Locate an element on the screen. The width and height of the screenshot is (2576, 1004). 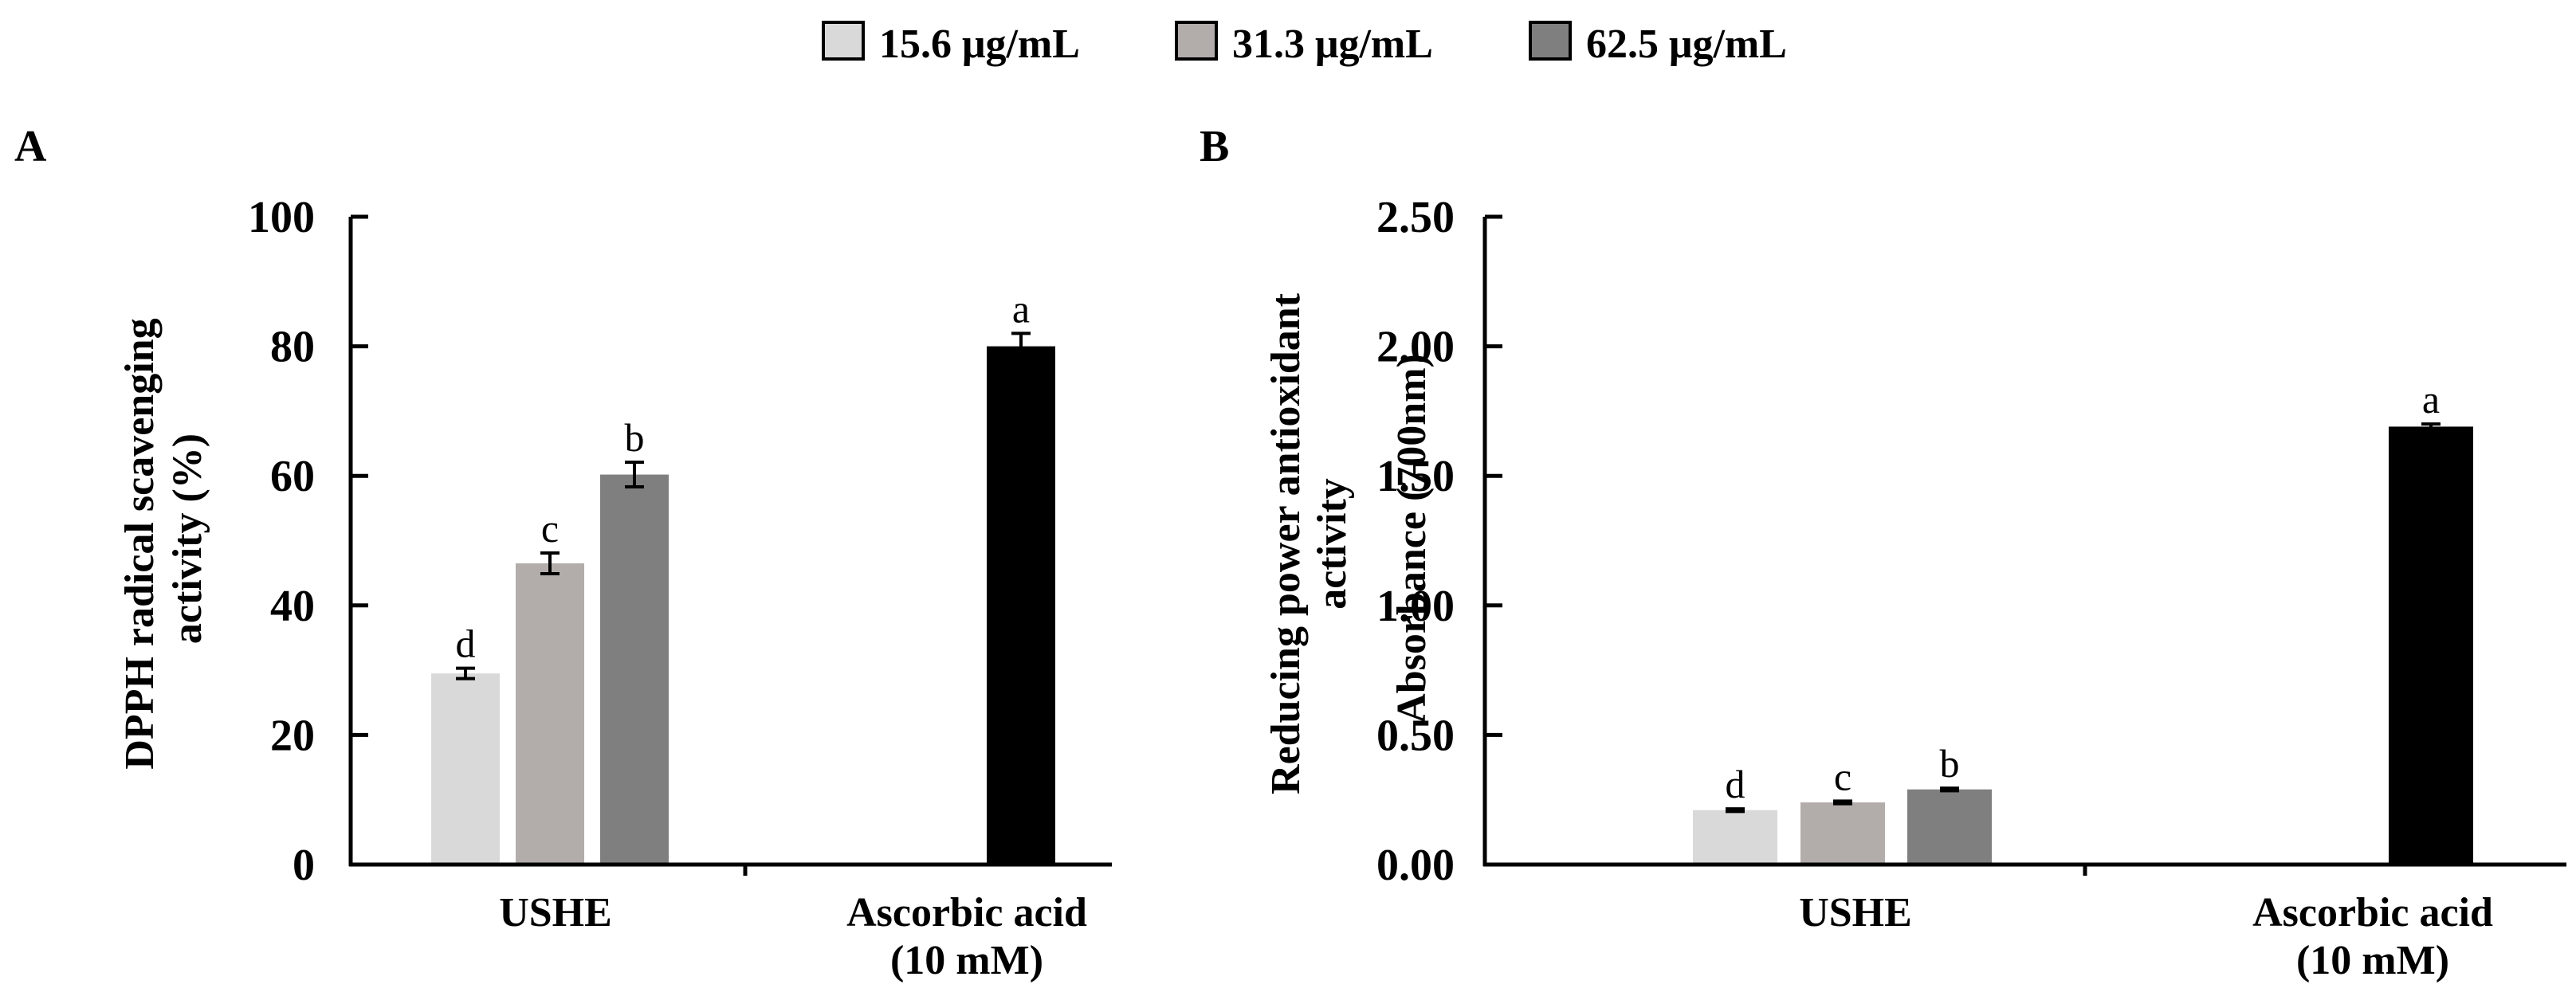
y-axis-title-b-line-3: Absorbance (700nm) is located at coordinates (1412, 539).